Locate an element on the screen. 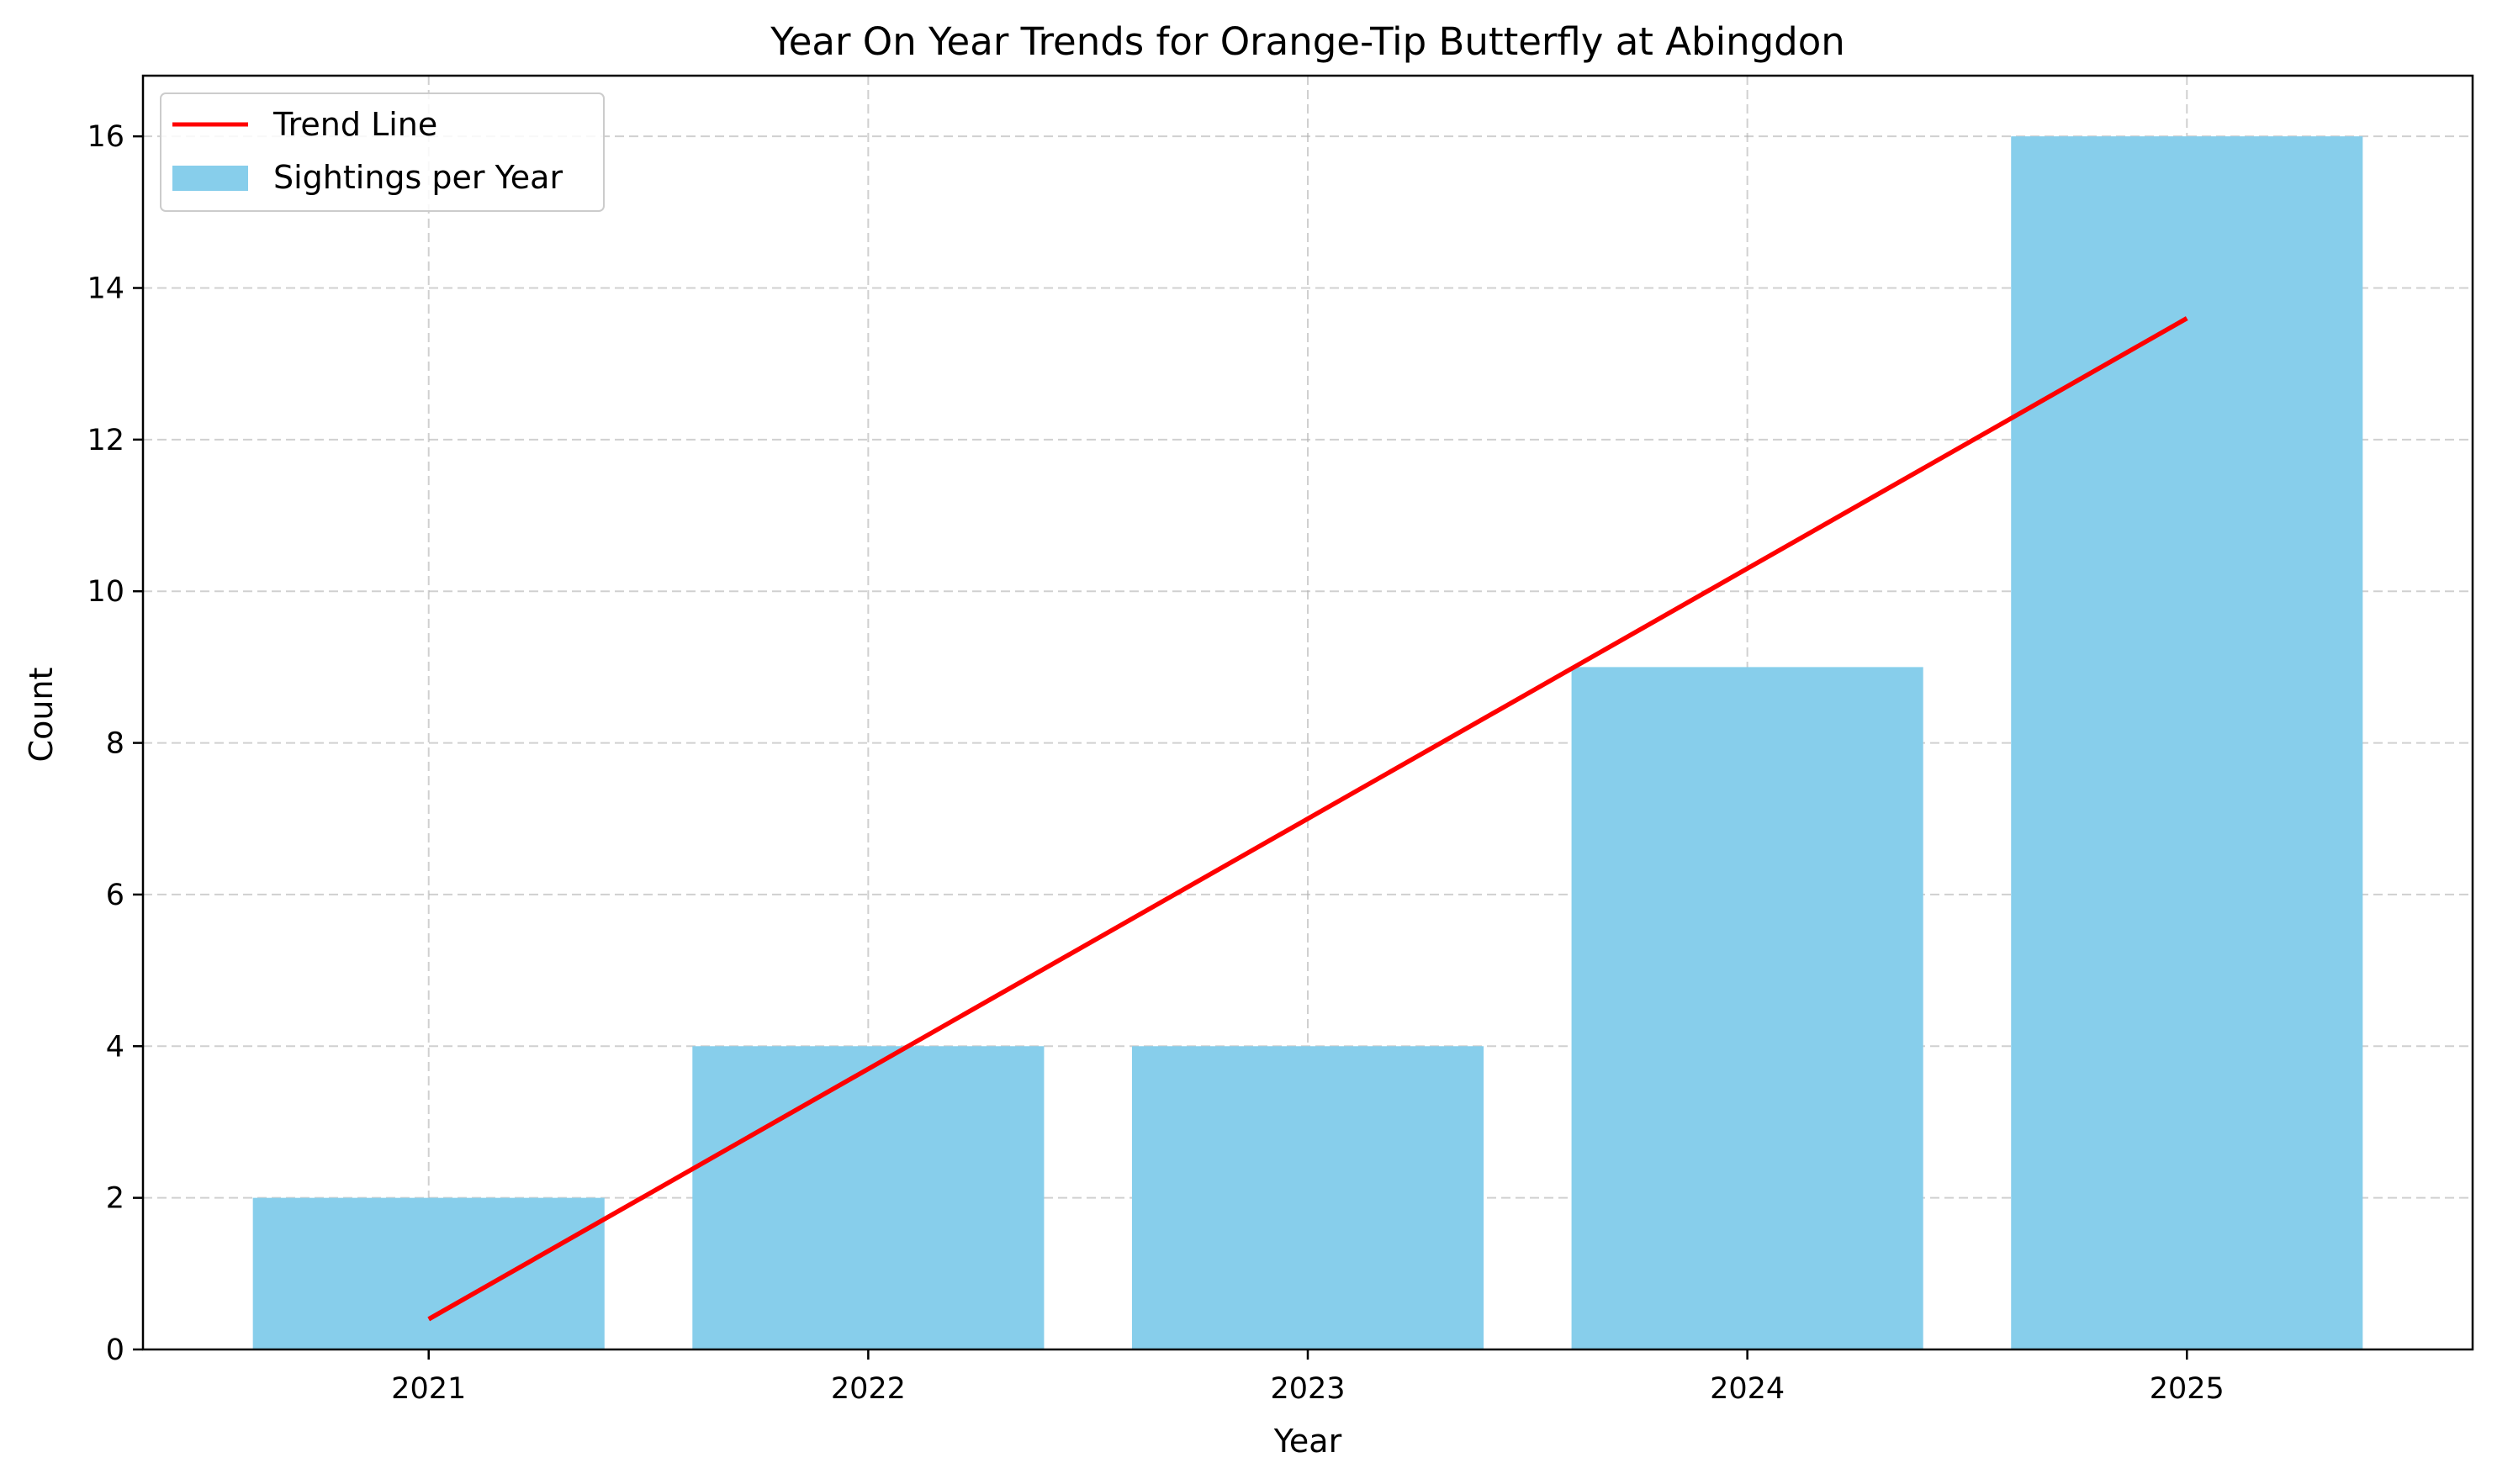 The width and height of the screenshot is (2497, 1484). y-tick-label: 16 is located at coordinates (105, 137).